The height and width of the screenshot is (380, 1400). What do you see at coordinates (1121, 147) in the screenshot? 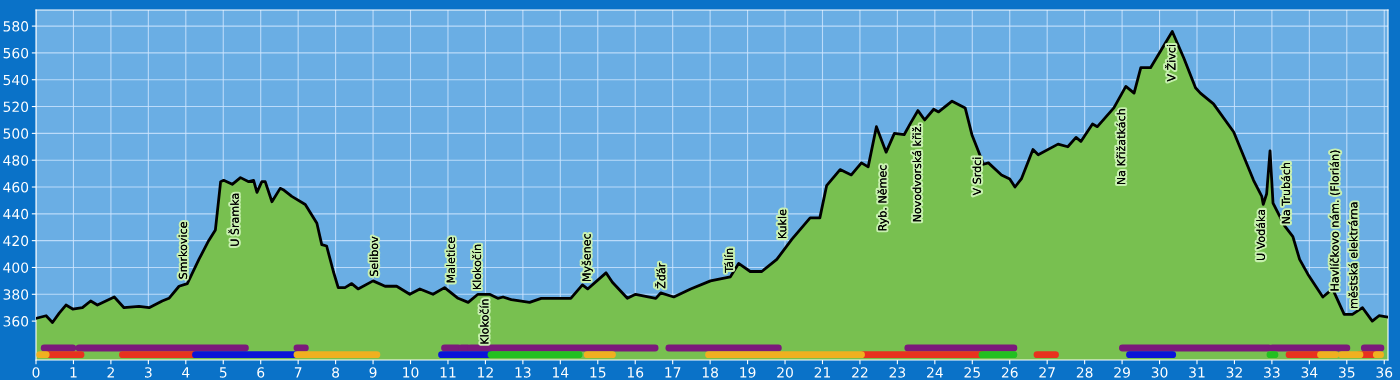
I see `annotation: Na Křižatkách` at bounding box center [1121, 147].